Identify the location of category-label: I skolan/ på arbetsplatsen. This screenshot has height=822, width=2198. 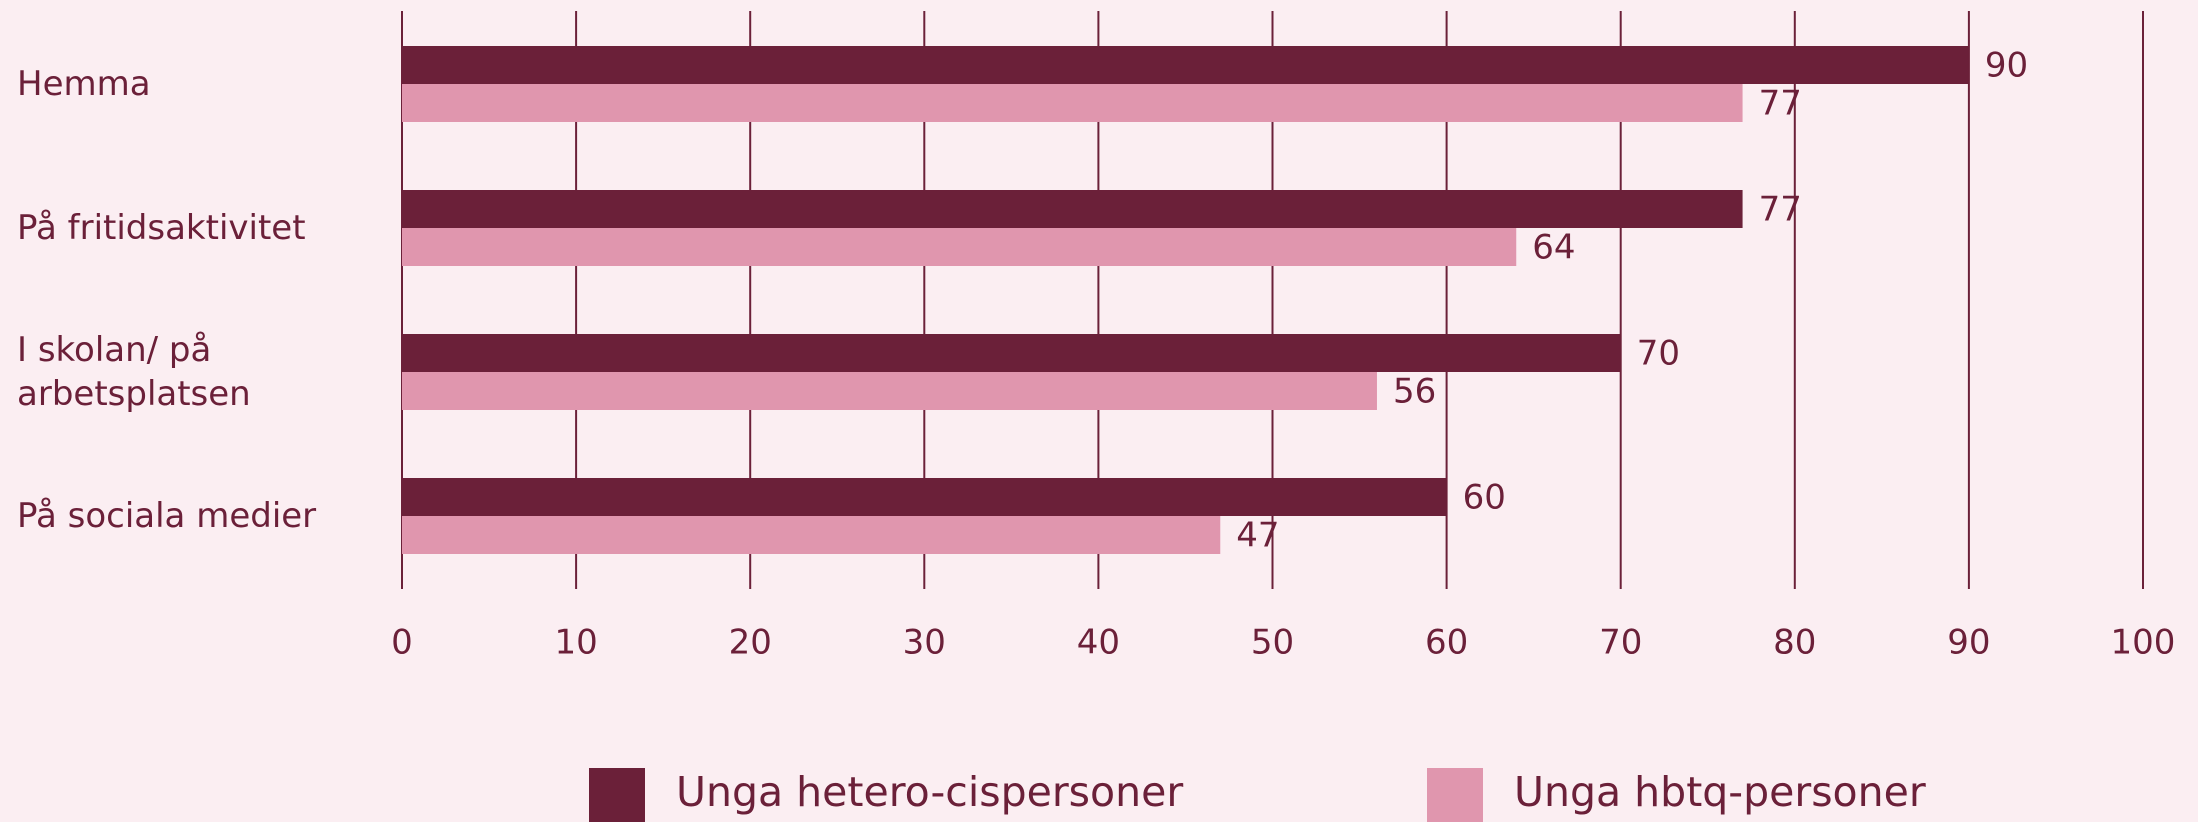
(134, 372).